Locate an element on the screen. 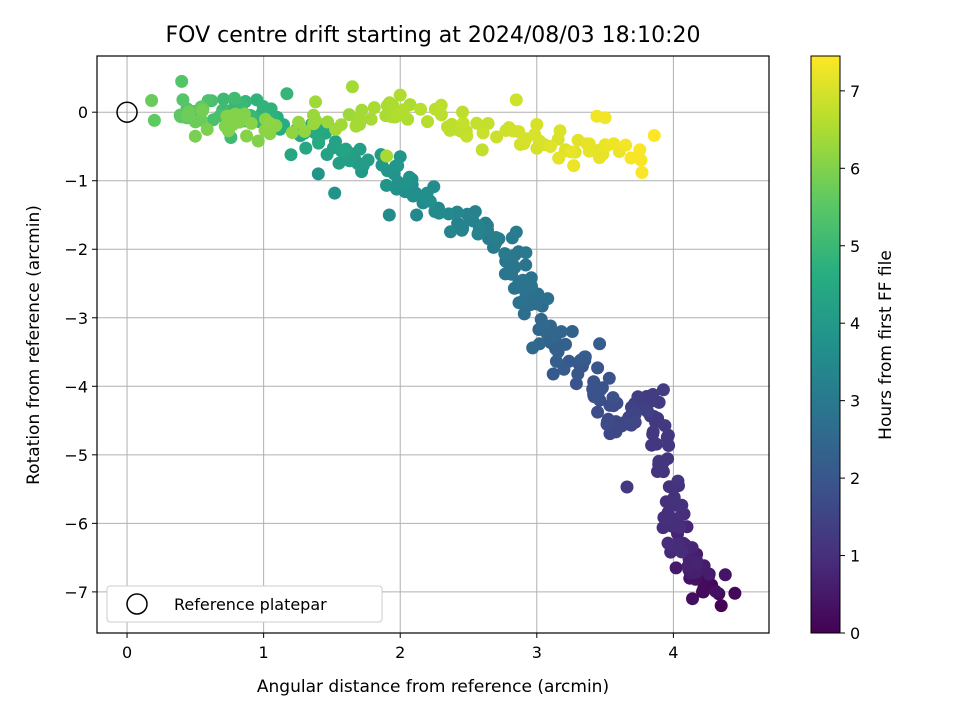 The height and width of the screenshot is (720, 960). legend: Reference platepar is located at coordinates (244, 604).